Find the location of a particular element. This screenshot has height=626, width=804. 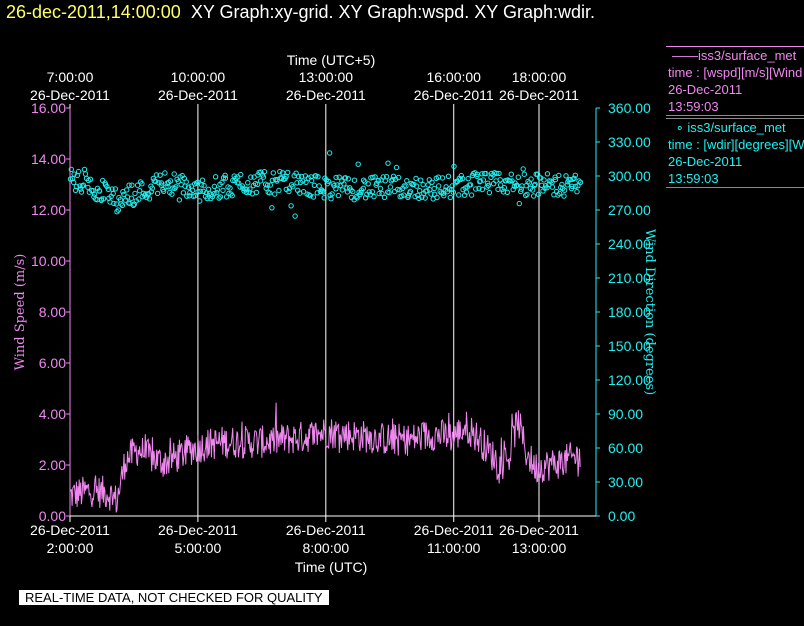

legend-wspd-date: 26-Dec-2011 is located at coordinates (705, 89).